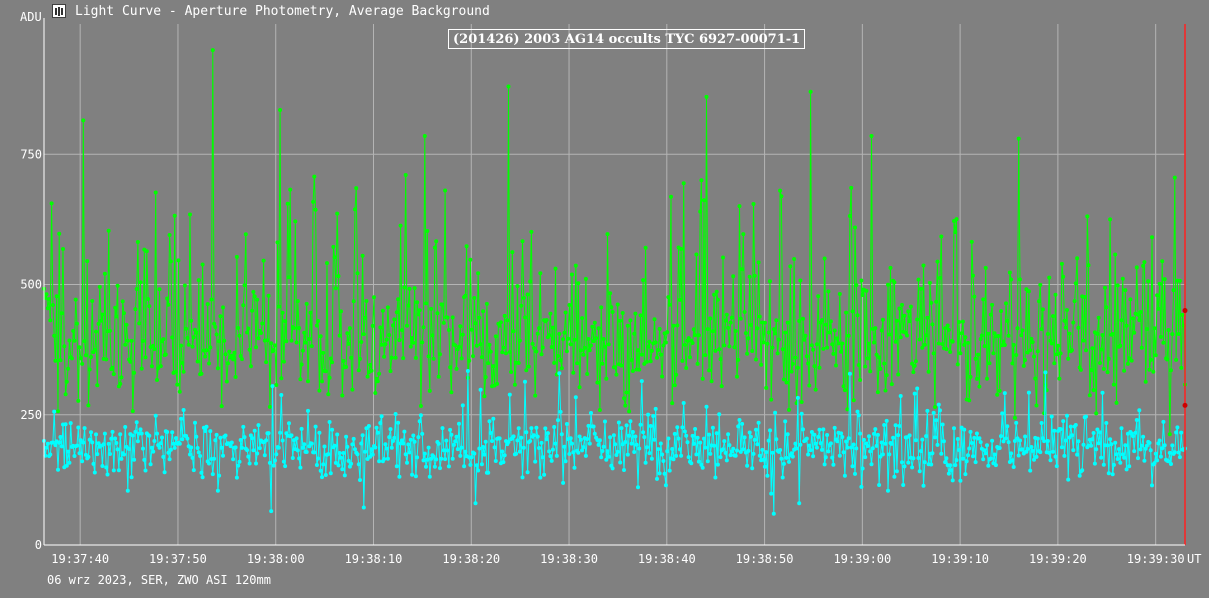 This screenshot has width=1209, height=598. What do you see at coordinates (31, 17) in the screenshot?
I see `y-axis-label: ADU` at bounding box center [31, 17].